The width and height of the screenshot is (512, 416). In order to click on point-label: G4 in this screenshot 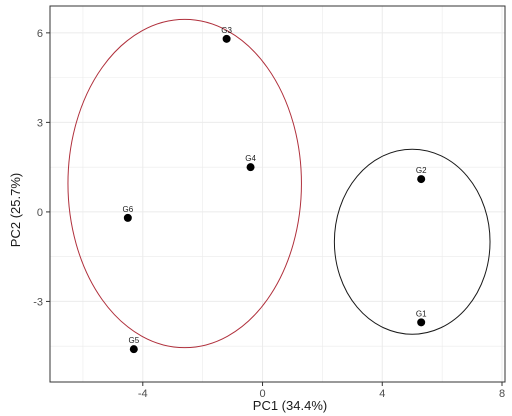, I will do `click(250, 158)`.